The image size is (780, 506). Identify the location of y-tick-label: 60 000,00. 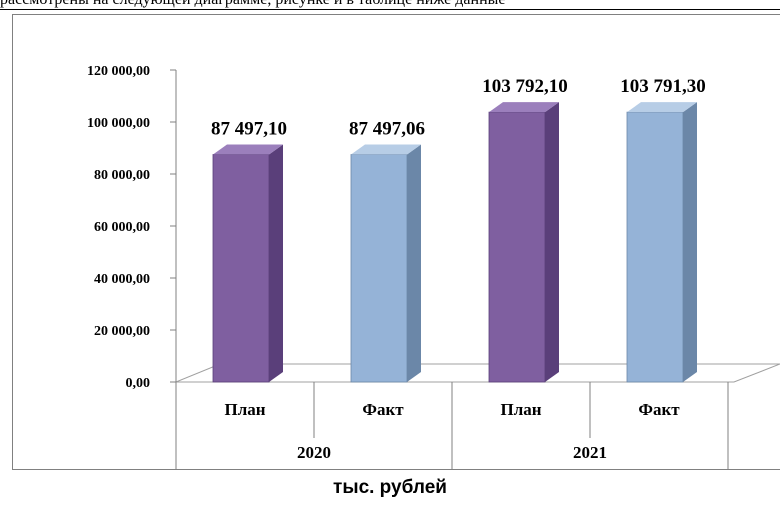
(122, 227).